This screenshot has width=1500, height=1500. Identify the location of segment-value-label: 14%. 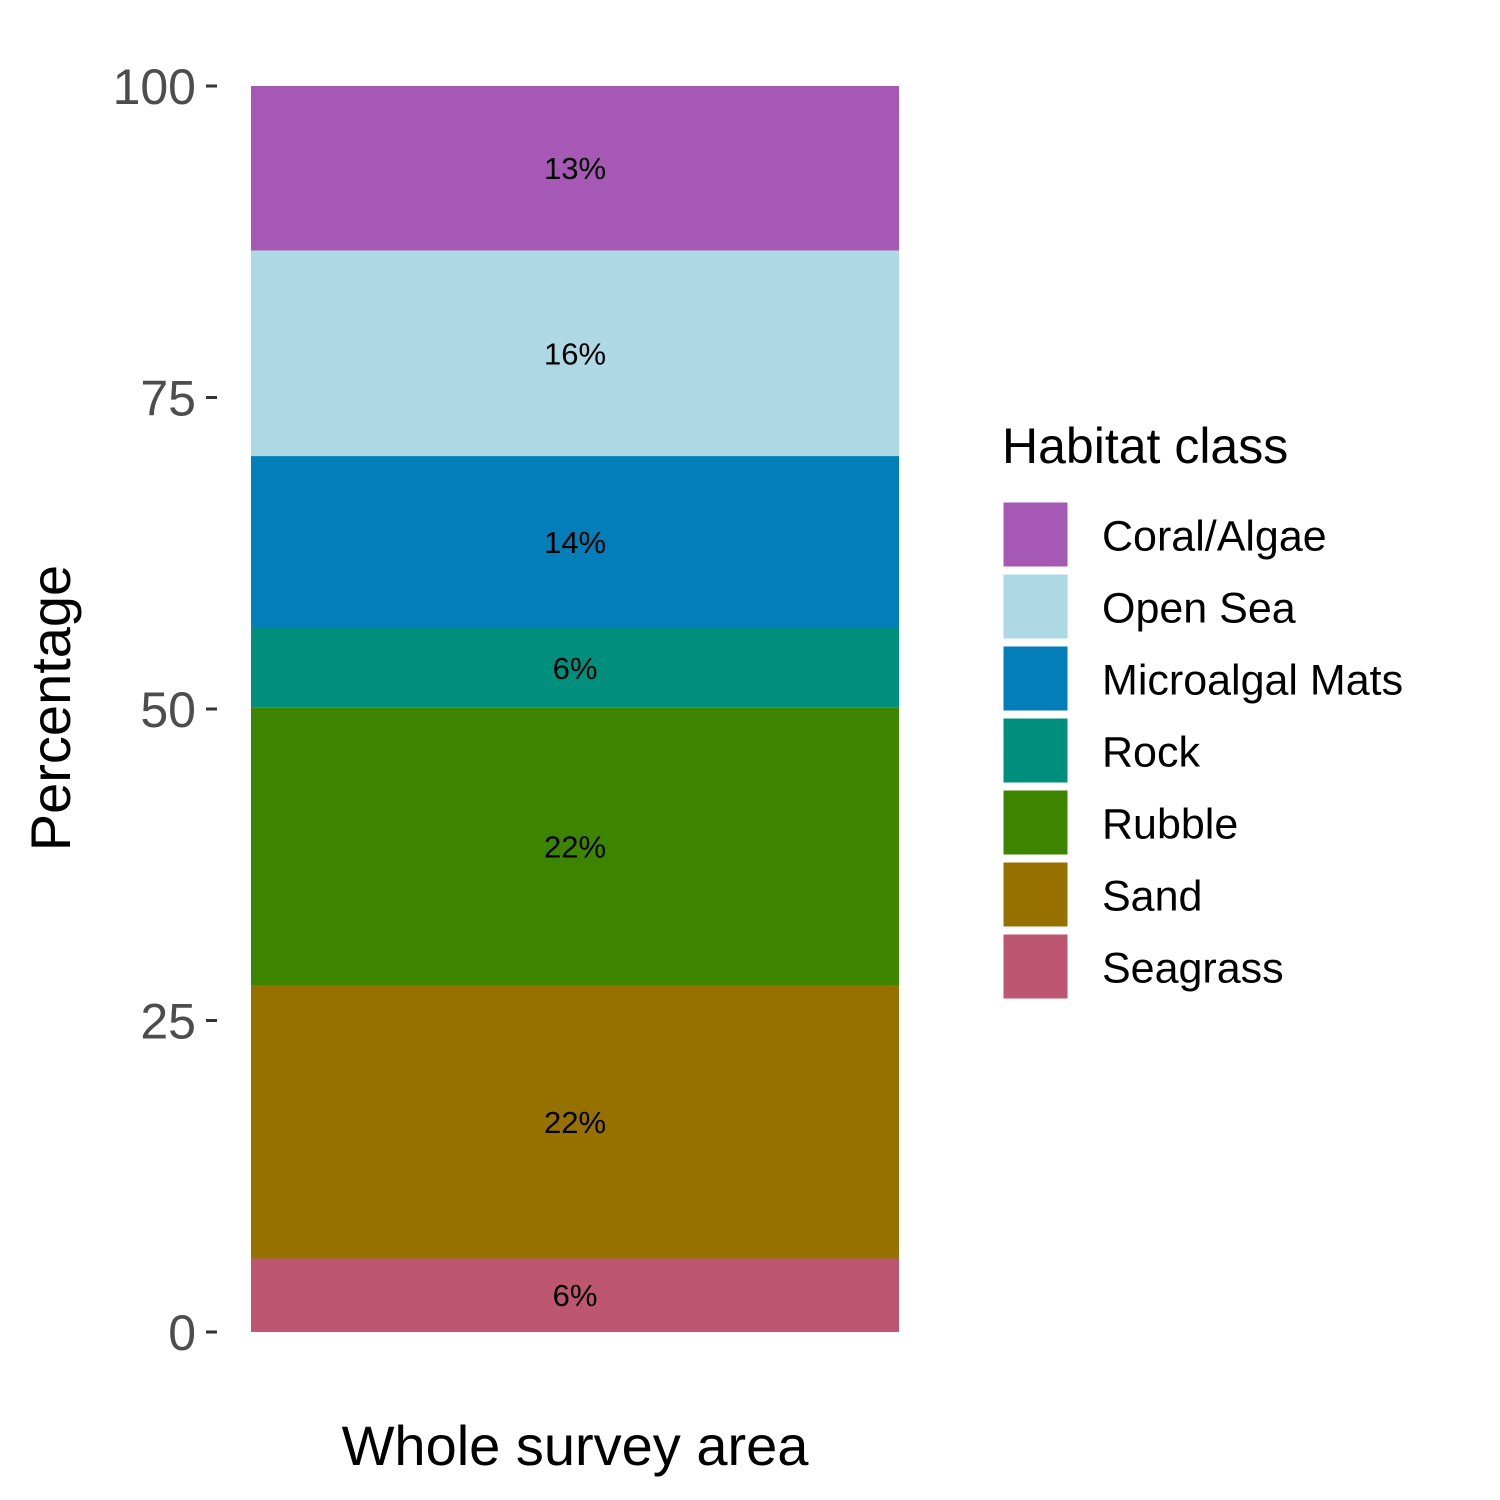
(575, 542).